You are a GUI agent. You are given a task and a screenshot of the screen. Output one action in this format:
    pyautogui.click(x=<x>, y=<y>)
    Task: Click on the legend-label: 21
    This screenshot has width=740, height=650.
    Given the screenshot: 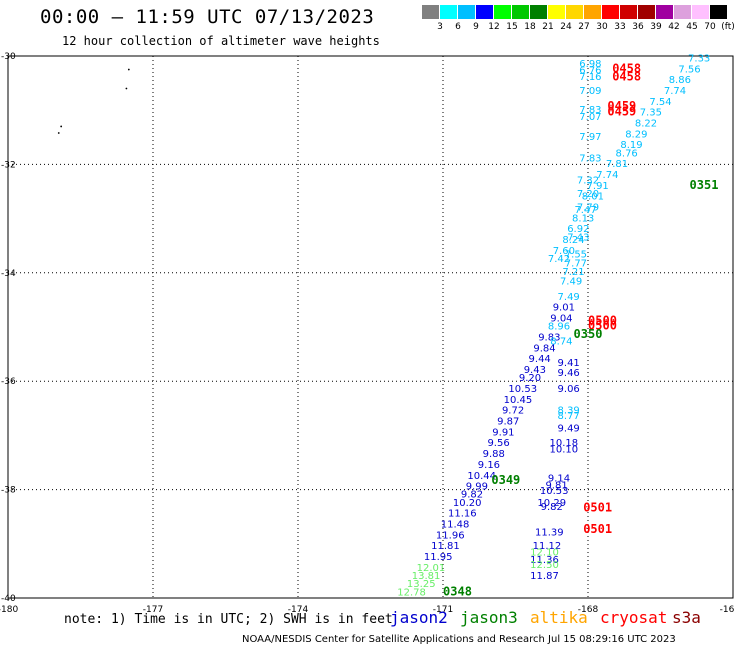 What is the action you would take?
    pyautogui.click(x=548, y=27)
    